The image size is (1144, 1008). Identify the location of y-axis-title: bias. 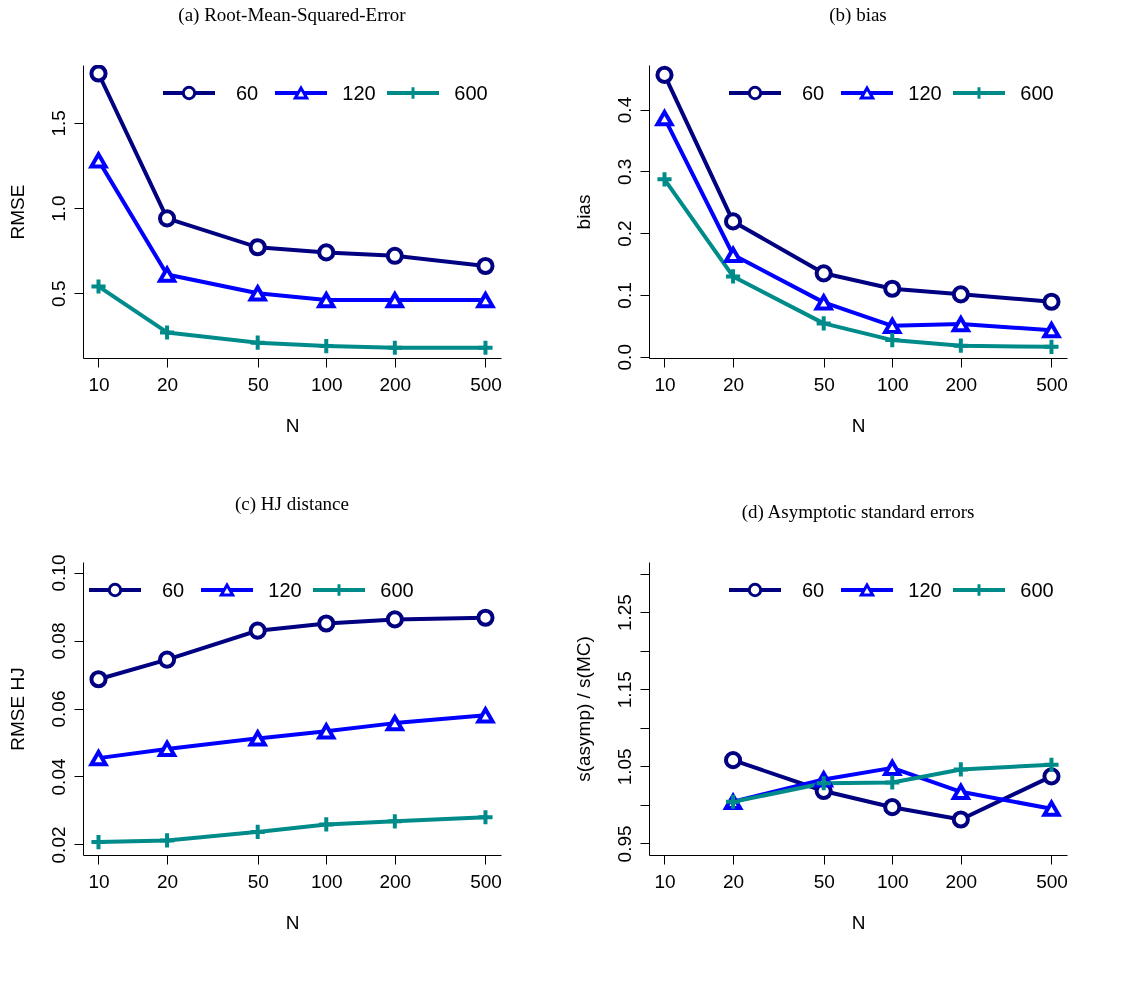
(583, 212).